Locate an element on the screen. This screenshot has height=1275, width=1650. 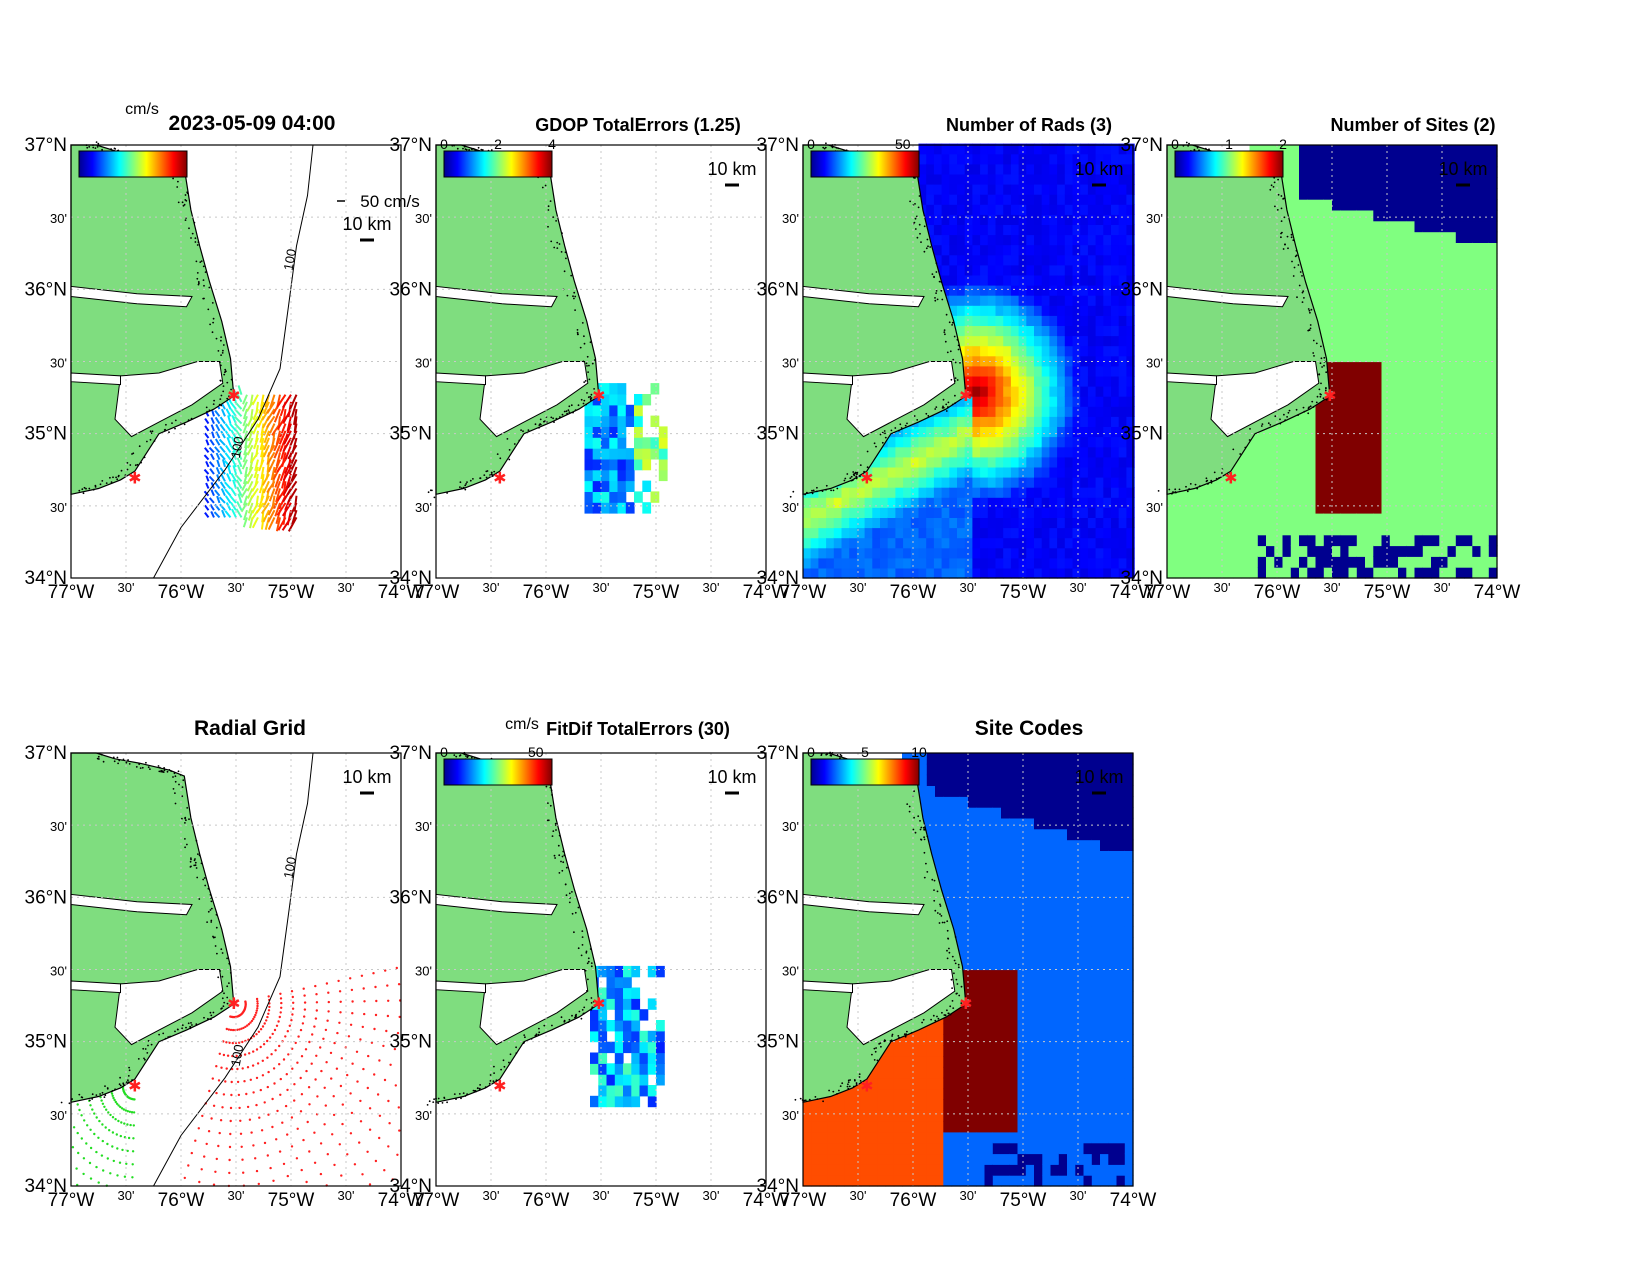
lon-tick-label: 74°W is located at coordinates (1133, 592).